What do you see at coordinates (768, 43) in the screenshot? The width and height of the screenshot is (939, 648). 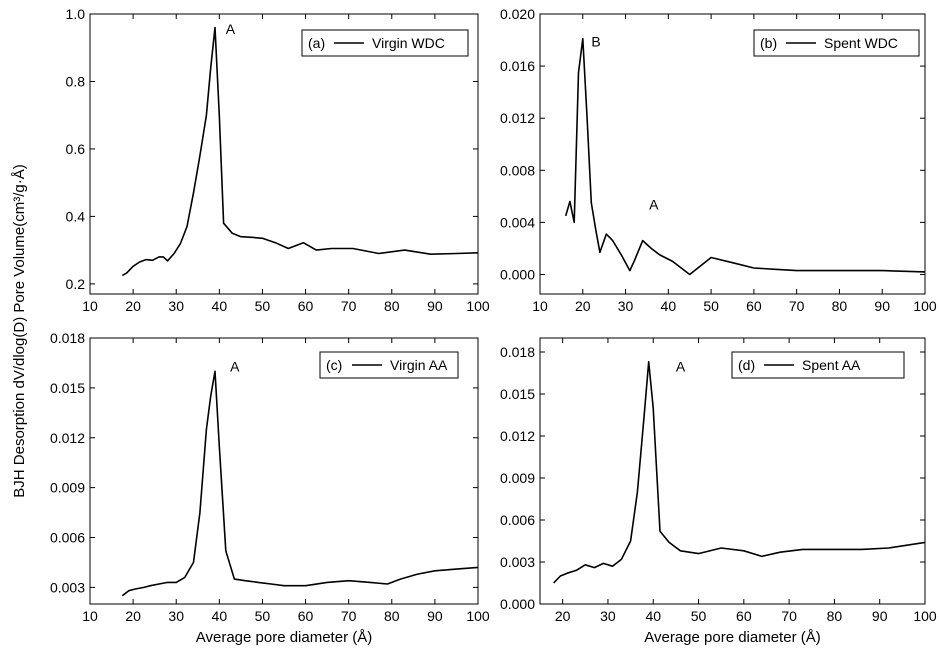 I see `legend-panel-label: (b)` at bounding box center [768, 43].